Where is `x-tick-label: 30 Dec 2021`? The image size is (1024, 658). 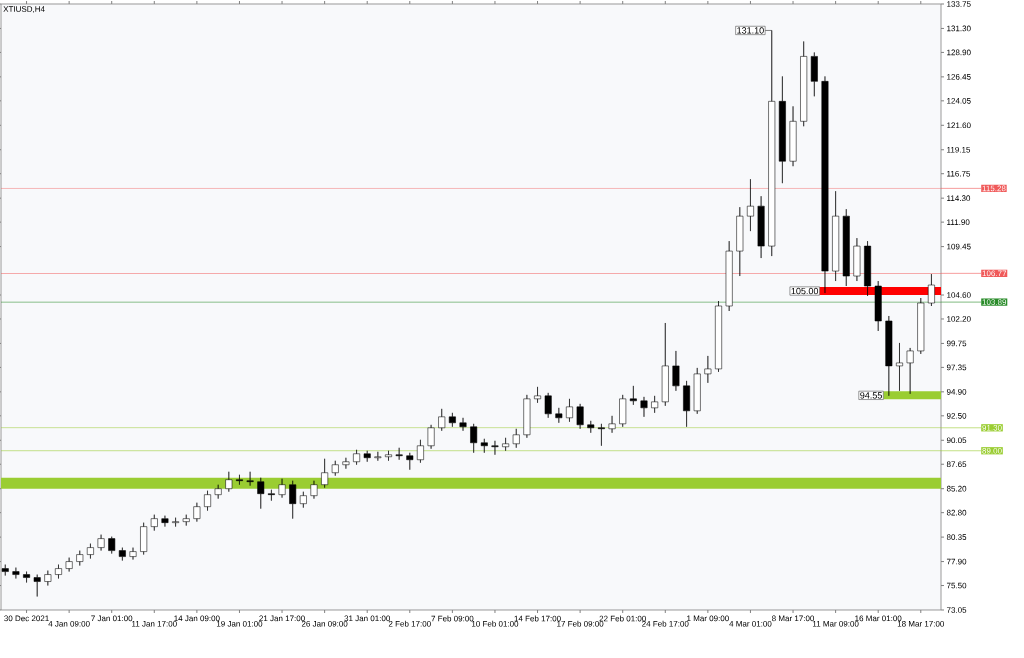
x-tick-label: 30 Dec 2021 is located at coordinates (26, 618).